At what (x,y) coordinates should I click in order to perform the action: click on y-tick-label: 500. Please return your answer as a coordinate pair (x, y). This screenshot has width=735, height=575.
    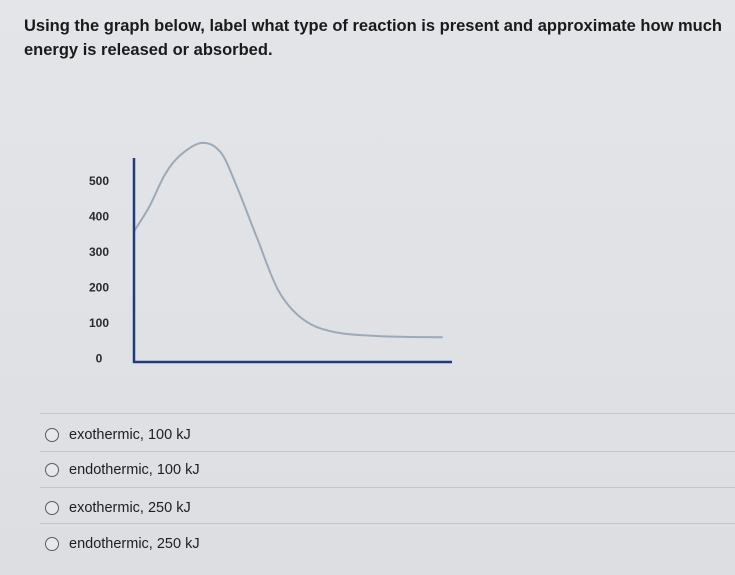
    Looking at the image, I should click on (99, 181).